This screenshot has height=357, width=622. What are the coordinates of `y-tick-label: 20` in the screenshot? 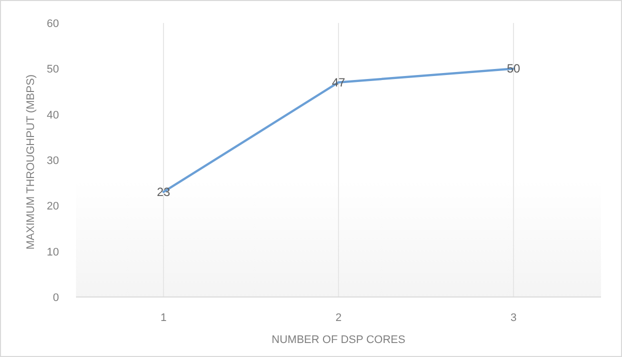 It's located at (52, 206).